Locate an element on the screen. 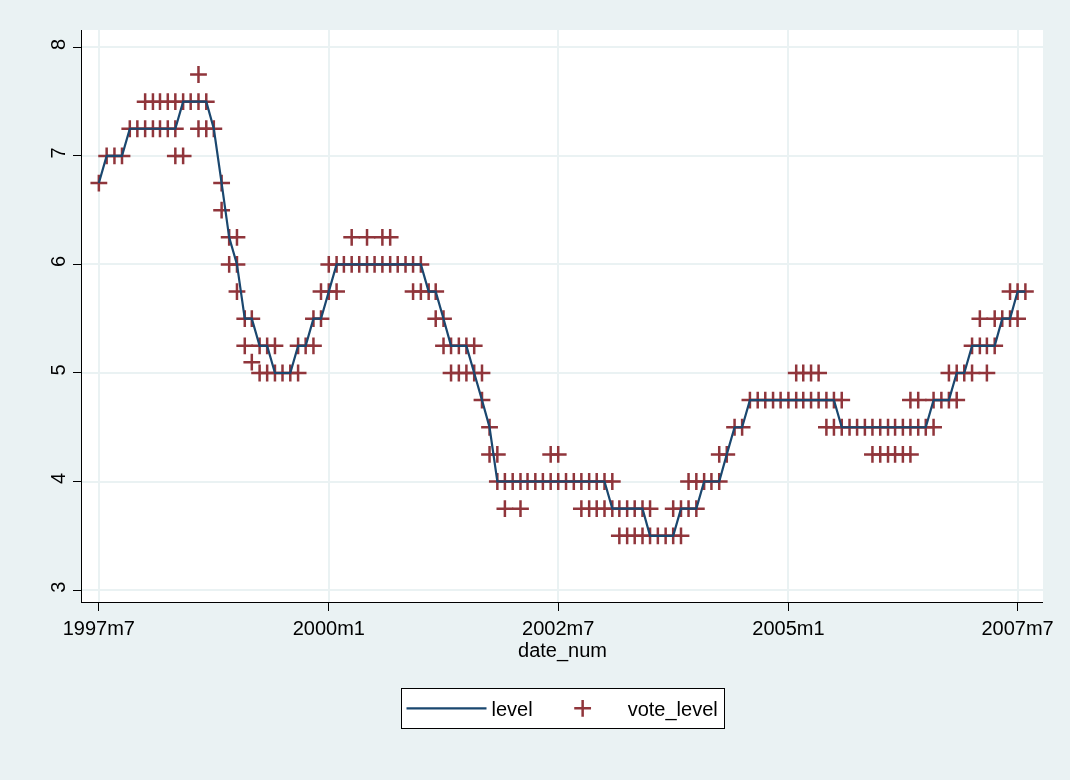 The image size is (1070, 780). legend-label: level is located at coordinates (512, 709).